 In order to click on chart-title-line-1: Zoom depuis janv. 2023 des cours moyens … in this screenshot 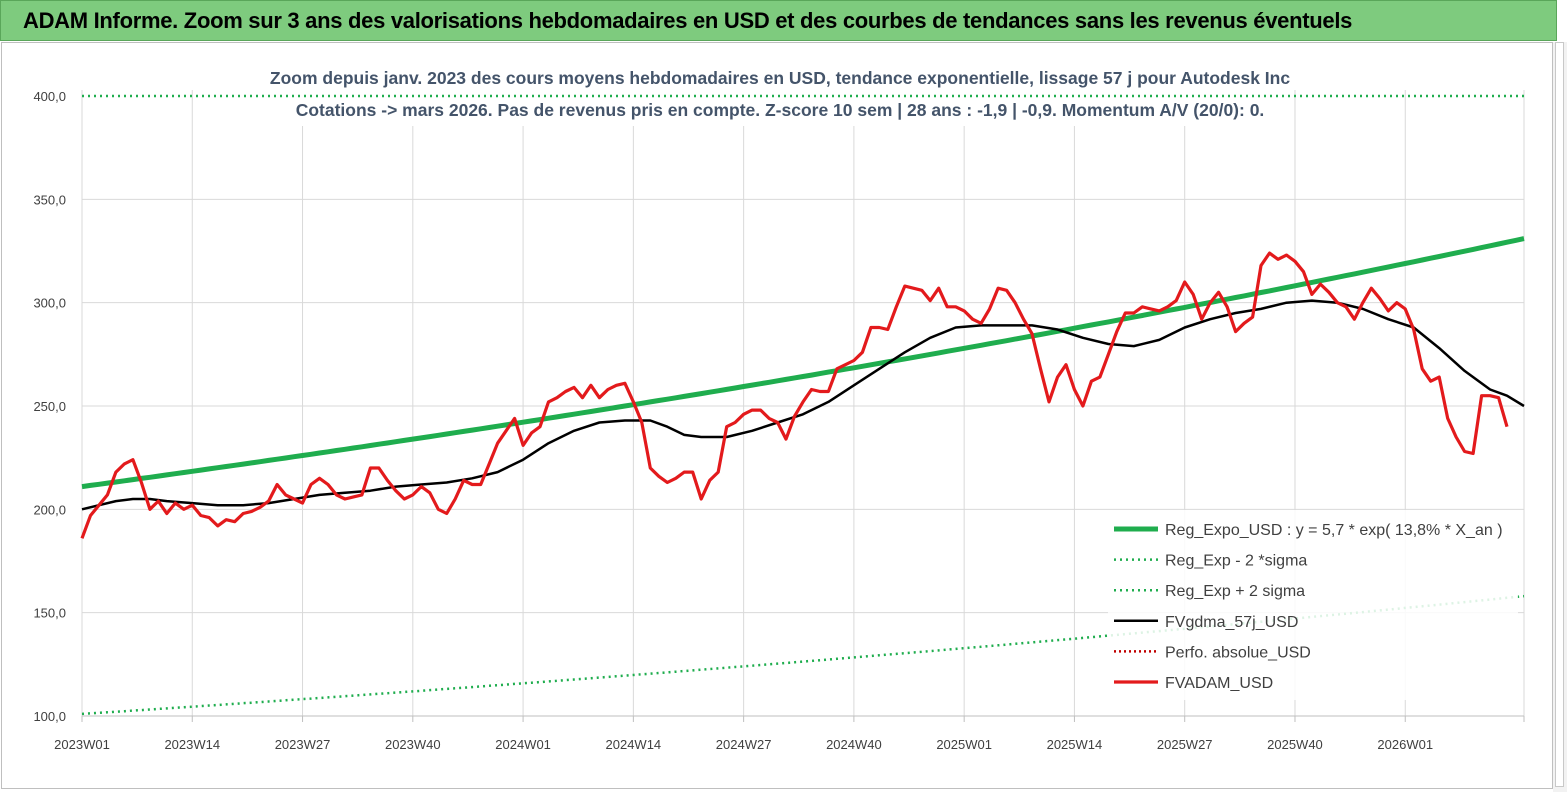, I will do `click(780, 78)`.